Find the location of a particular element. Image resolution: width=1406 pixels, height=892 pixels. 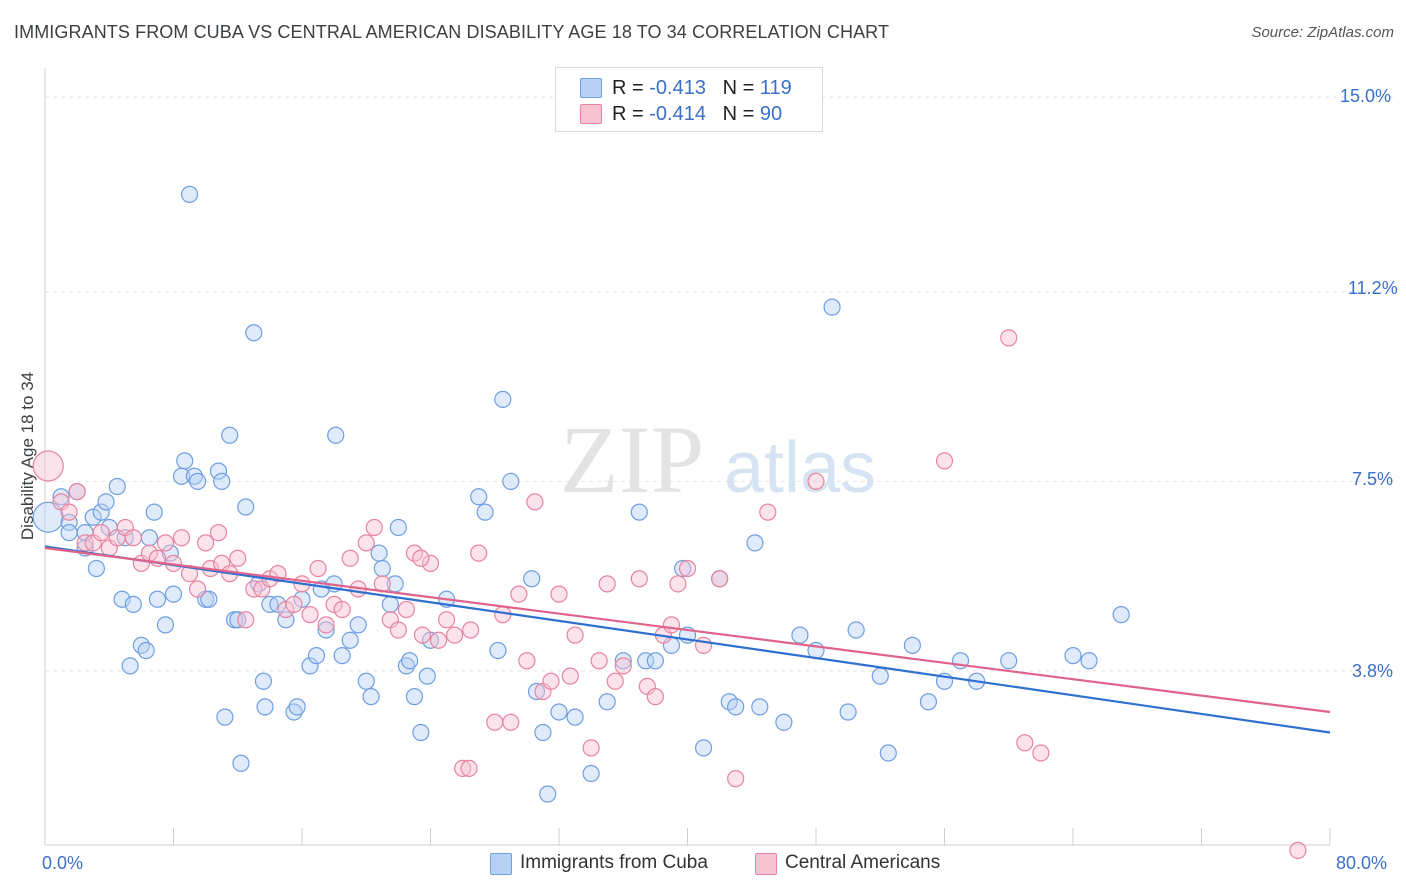

y-tick-label: 7.5% is located at coordinates (1373, 479).